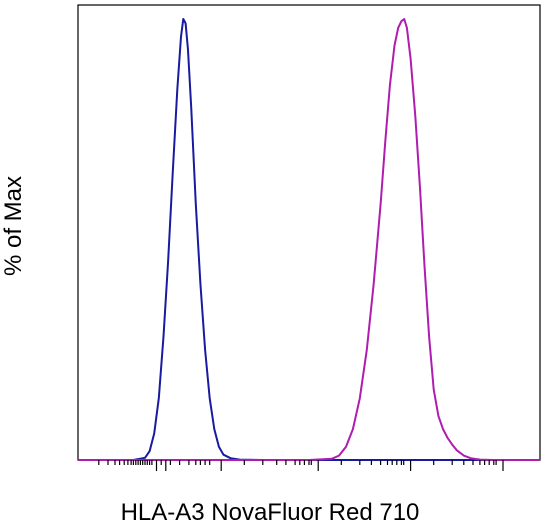 Image resolution: width=541 pixels, height=527 pixels. Describe the element at coordinates (270, 512) in the screenshot. I see `x-axis-label: HLA-A3 NovaFluor Red 710` at that location.